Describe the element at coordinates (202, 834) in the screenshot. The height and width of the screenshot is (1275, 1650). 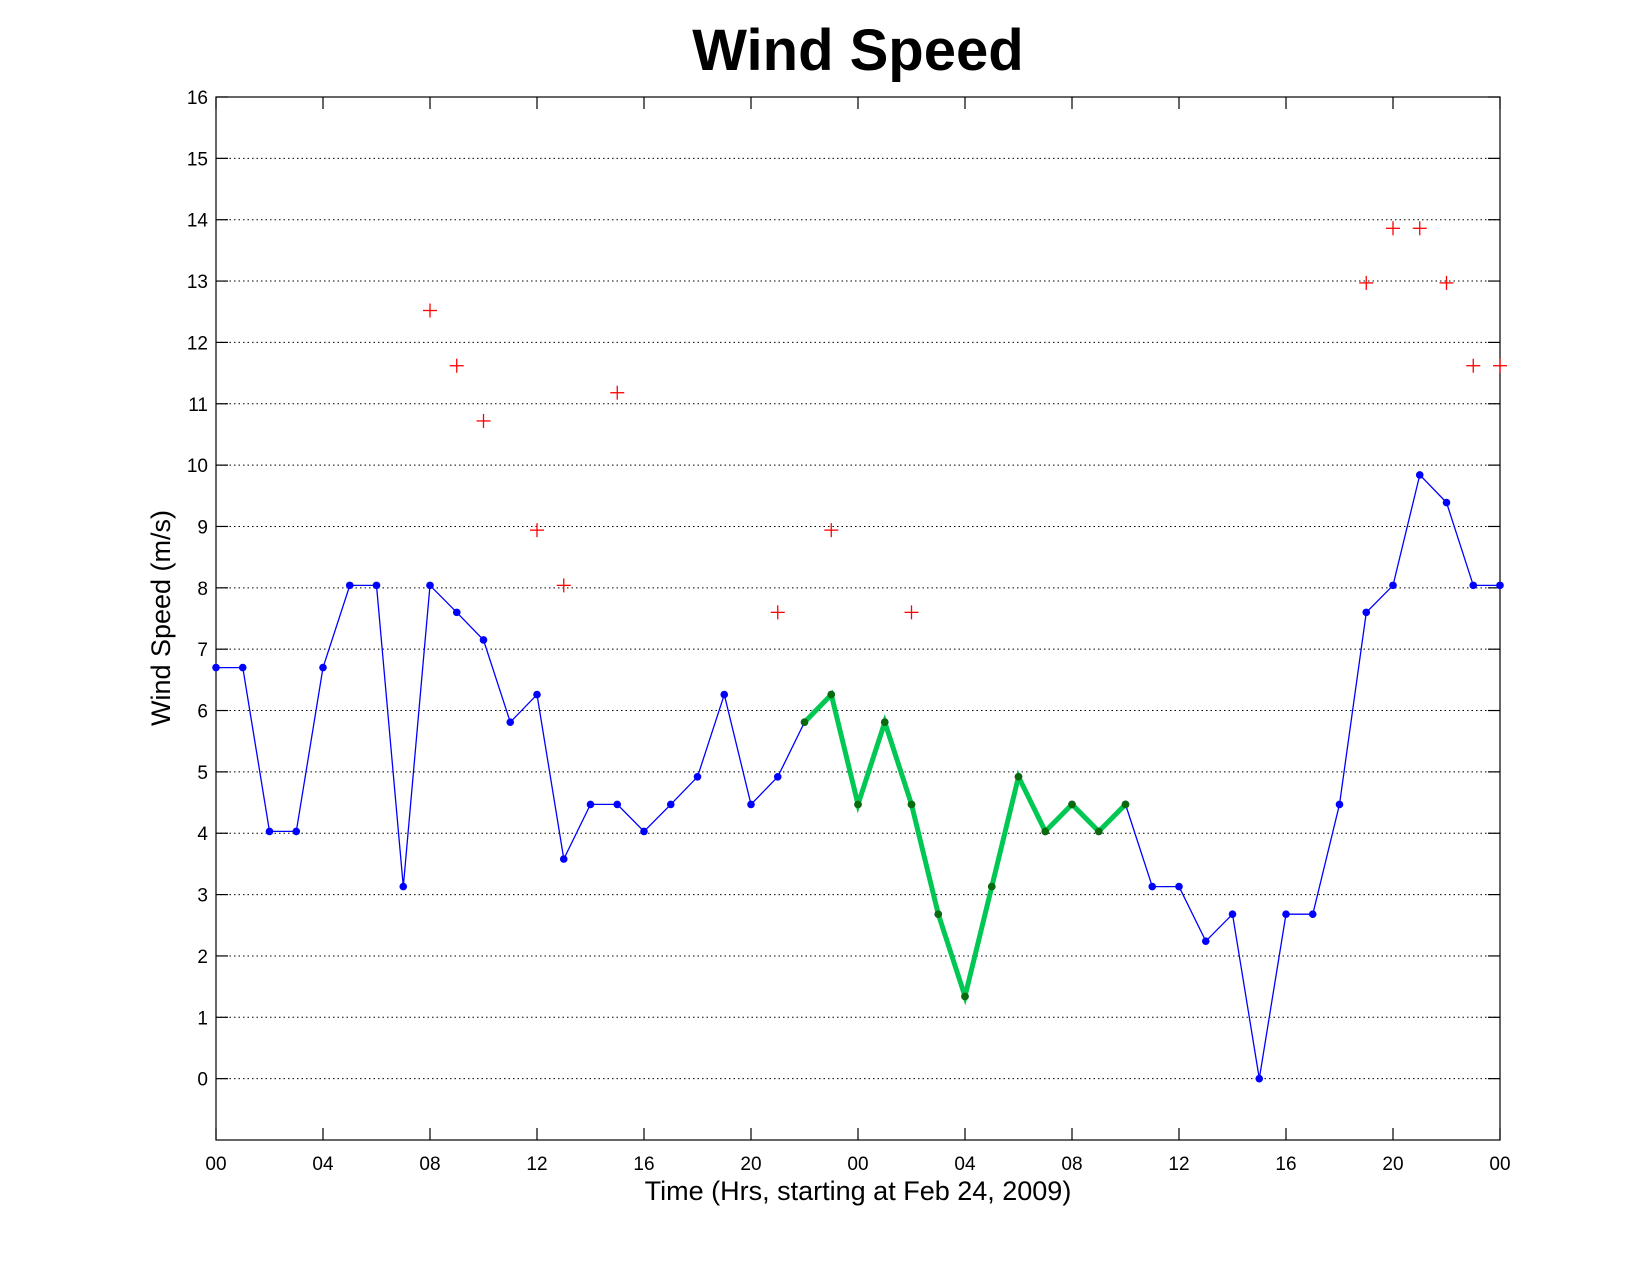
I see `y-tick-label: 4` at that location.